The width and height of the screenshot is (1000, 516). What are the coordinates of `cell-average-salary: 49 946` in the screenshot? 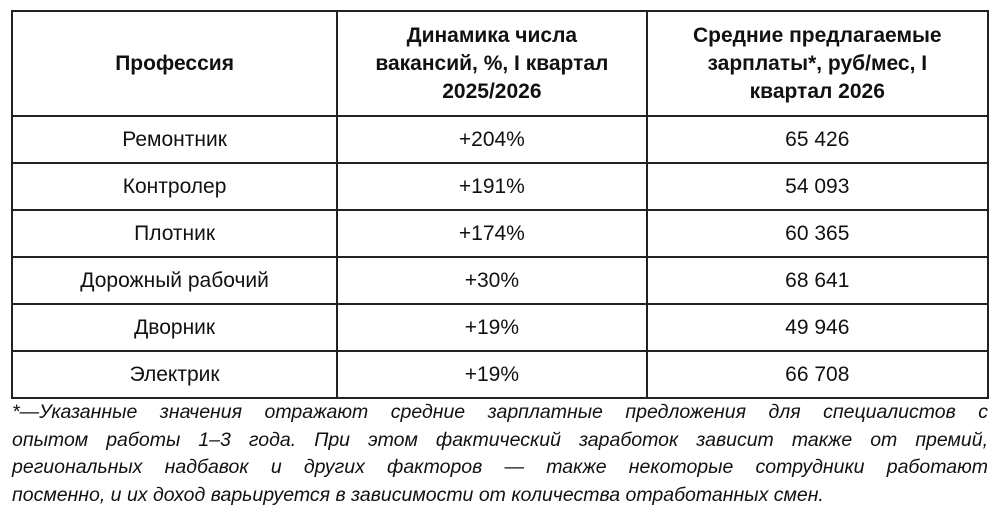 It's located at (817, 327).